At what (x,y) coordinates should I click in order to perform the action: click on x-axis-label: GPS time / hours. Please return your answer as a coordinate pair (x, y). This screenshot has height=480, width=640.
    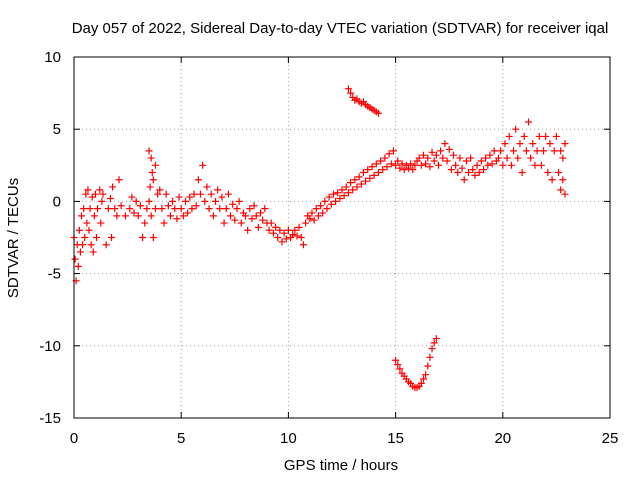
    Looking at the image, I should click on (341, 465).